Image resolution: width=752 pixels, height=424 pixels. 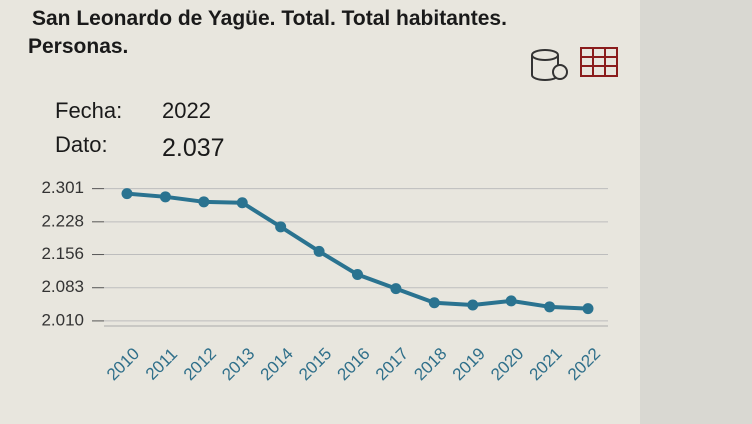 I want to click on date-value: 2022, so click(x=186, y=110).